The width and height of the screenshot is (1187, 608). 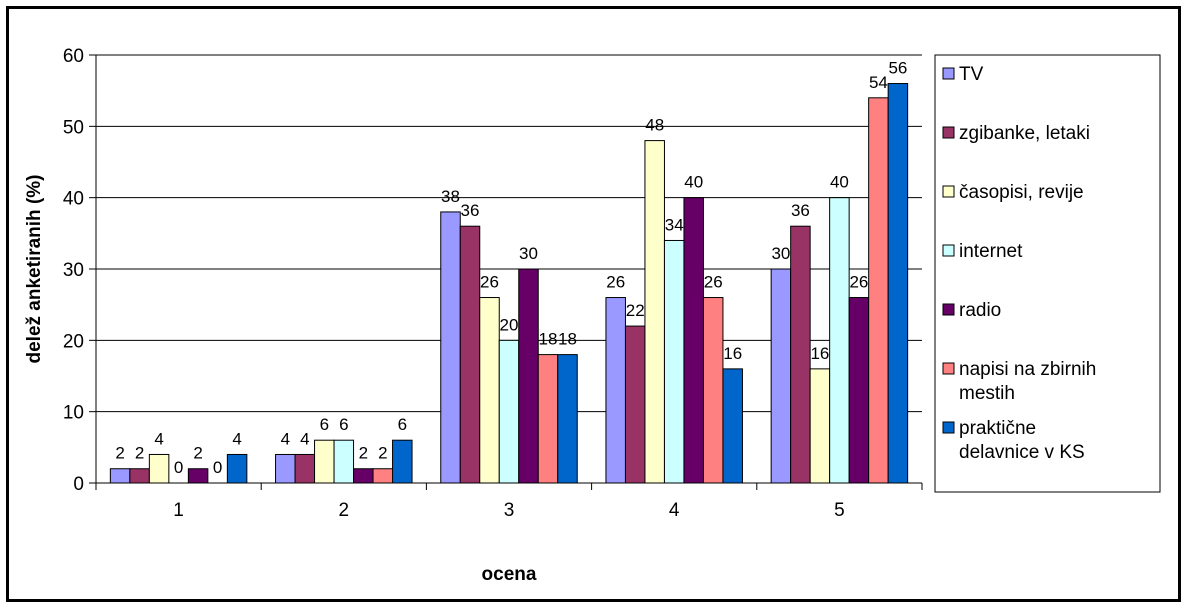 What do you see at coordinates (34, 269) in the screenshot?
I see `y-axis-title: delež anketiranih (%)` at bounding box center [34, 269].